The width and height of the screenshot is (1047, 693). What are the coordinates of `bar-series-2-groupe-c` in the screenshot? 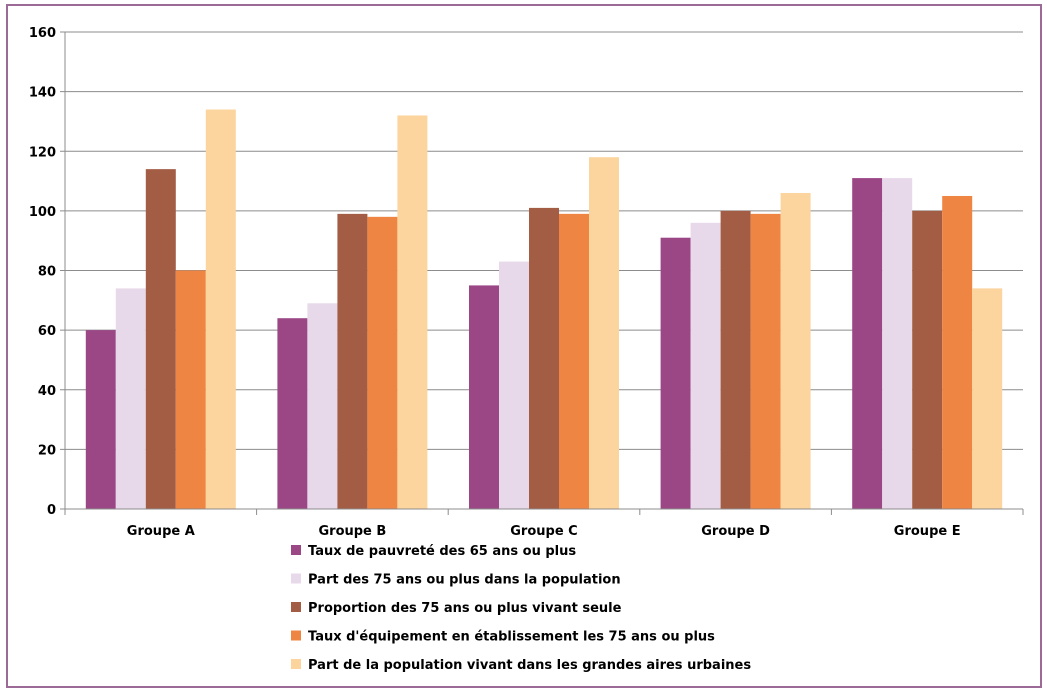 It's located at (514, 385).